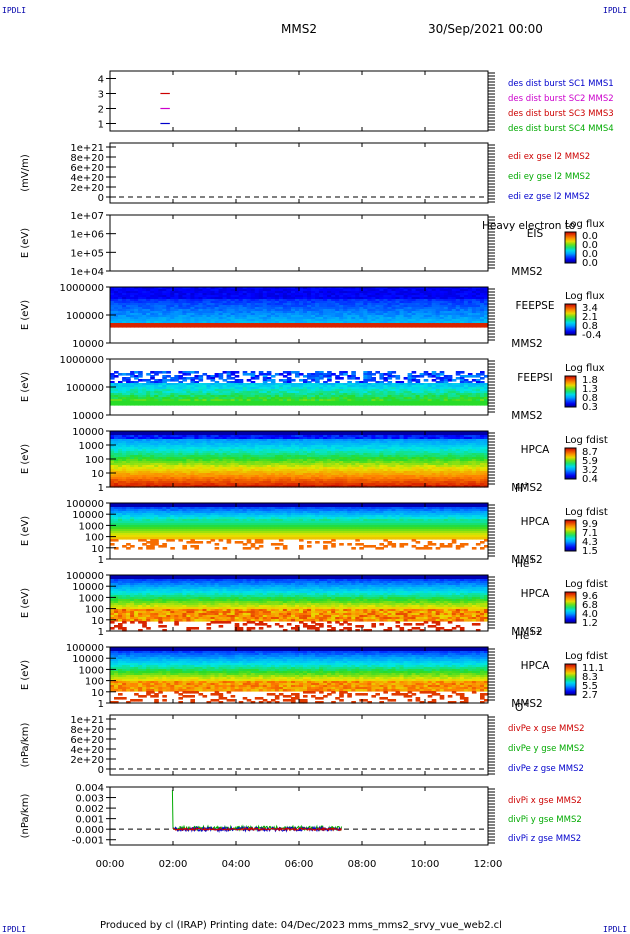 This screenshot has height=934, width=630. What do you see at coordinates (545, 801) in the screenshot?
I see `legend-entry: divPi x gse MMS2` at bounding box center [545, 801].